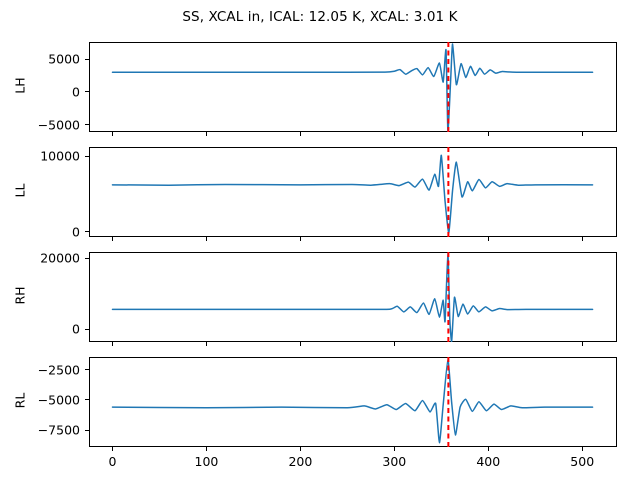  I want to click on y-axis-label-rh: RH, so click(20, 295).